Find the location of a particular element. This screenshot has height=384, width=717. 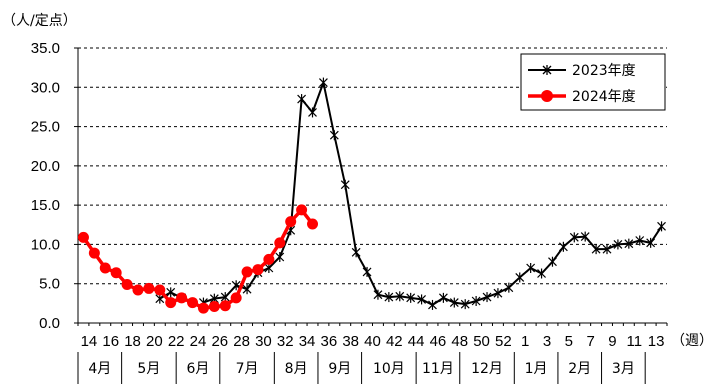

month-label: 2月 is located at coordinates (579, 369).